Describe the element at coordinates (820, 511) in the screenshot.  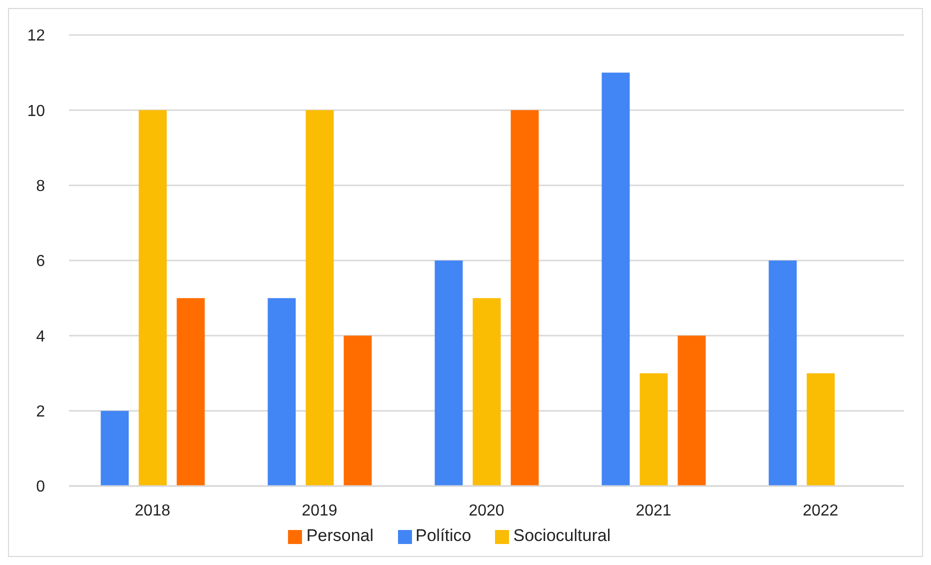
I see `x-tick-label: 2022` at that location.